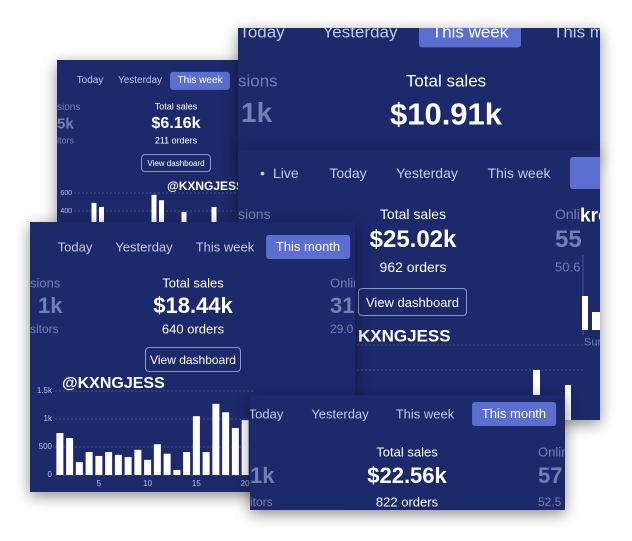 Image resolution: width=632 pixels, height=541 pixels. I want to click on stat-value: 5k, so click(65, 124).